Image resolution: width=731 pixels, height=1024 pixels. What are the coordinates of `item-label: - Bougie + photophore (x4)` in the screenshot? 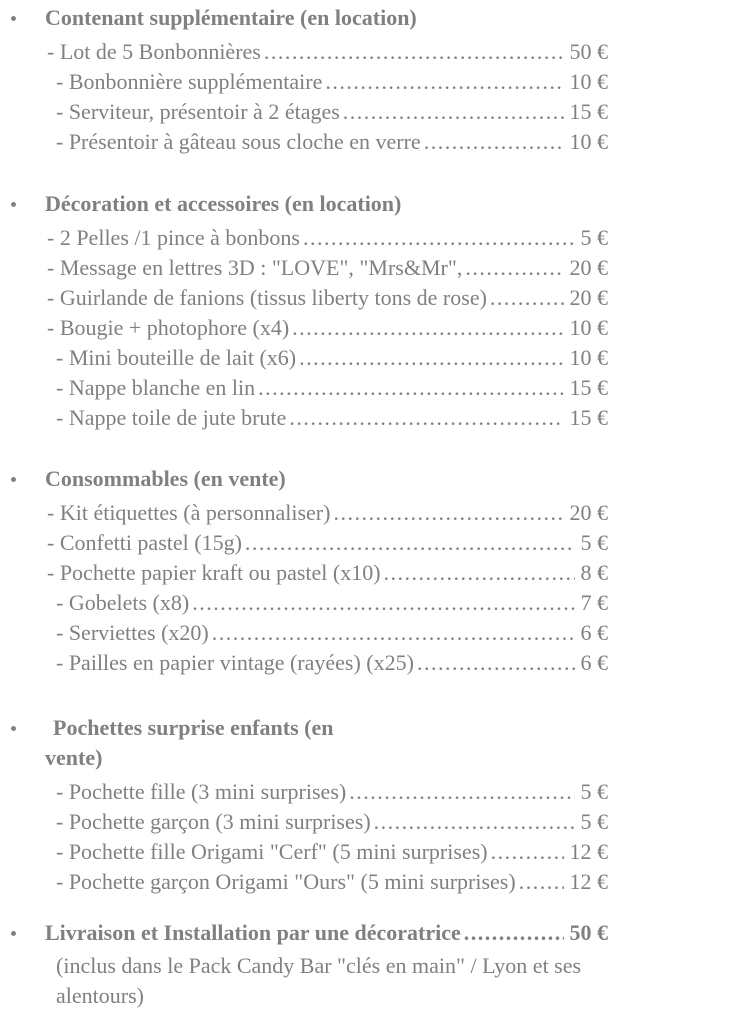 It's located at (168, 327).